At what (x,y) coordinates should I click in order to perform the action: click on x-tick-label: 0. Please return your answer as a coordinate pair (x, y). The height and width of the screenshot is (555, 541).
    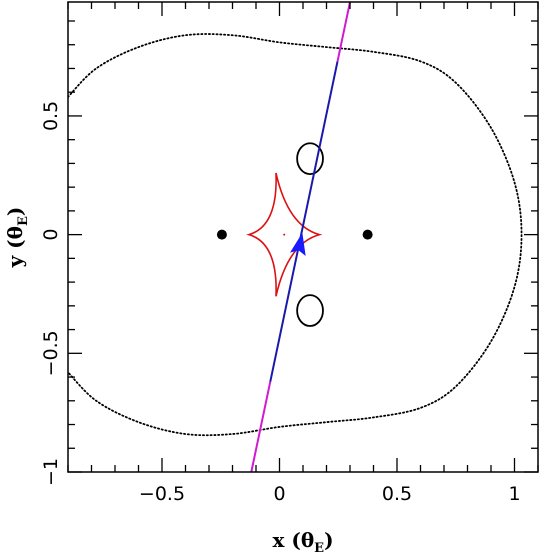
    Looking at the image, I should click on (279, 494).